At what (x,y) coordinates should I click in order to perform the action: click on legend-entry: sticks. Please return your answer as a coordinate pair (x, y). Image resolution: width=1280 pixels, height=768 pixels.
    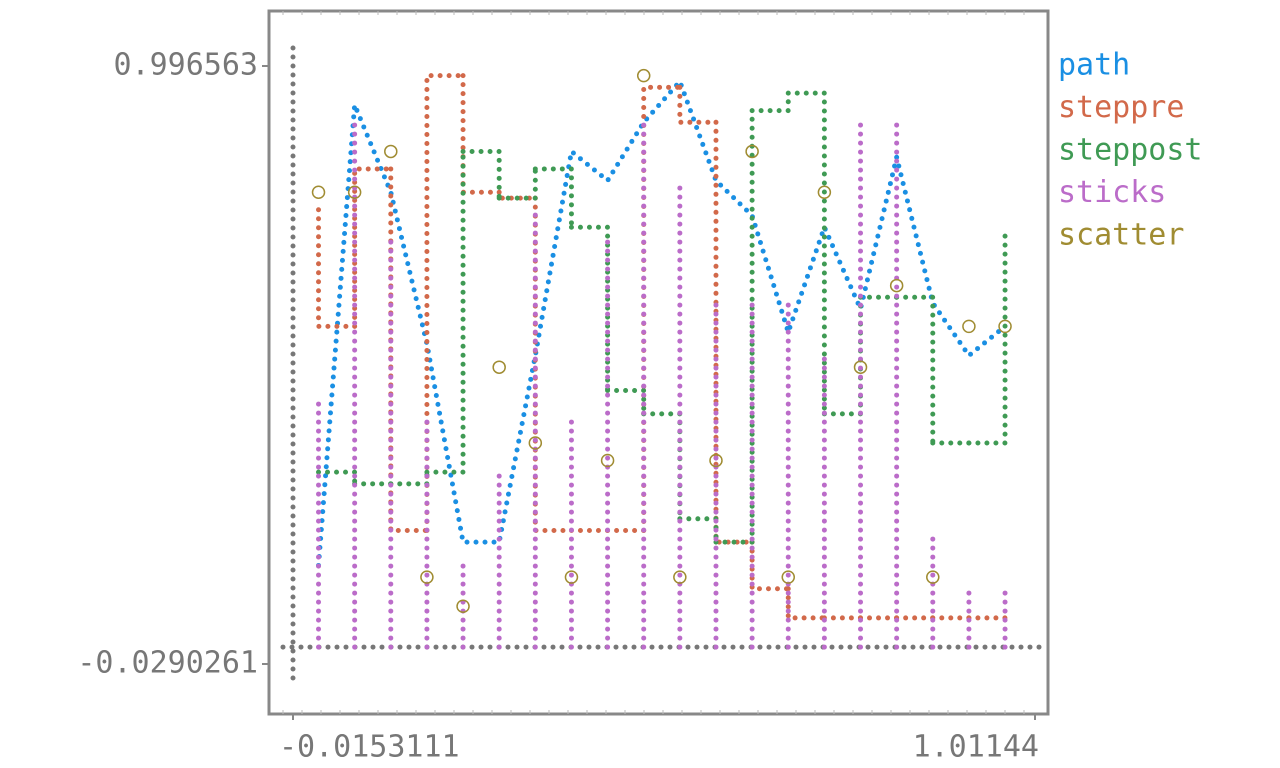
    Looking at the image, I should click on (1112, 192).